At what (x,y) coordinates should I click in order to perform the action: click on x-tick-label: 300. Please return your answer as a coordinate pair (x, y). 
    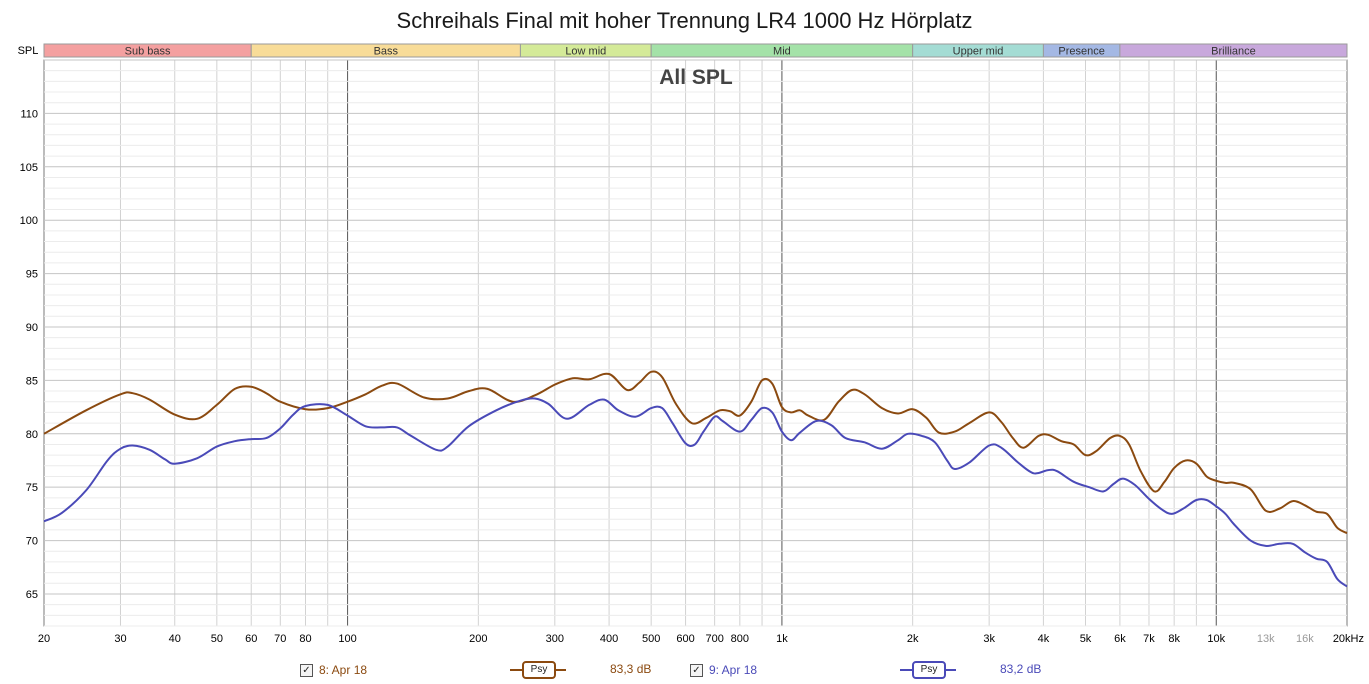
    Looking at the image, I should click on (555, 639).